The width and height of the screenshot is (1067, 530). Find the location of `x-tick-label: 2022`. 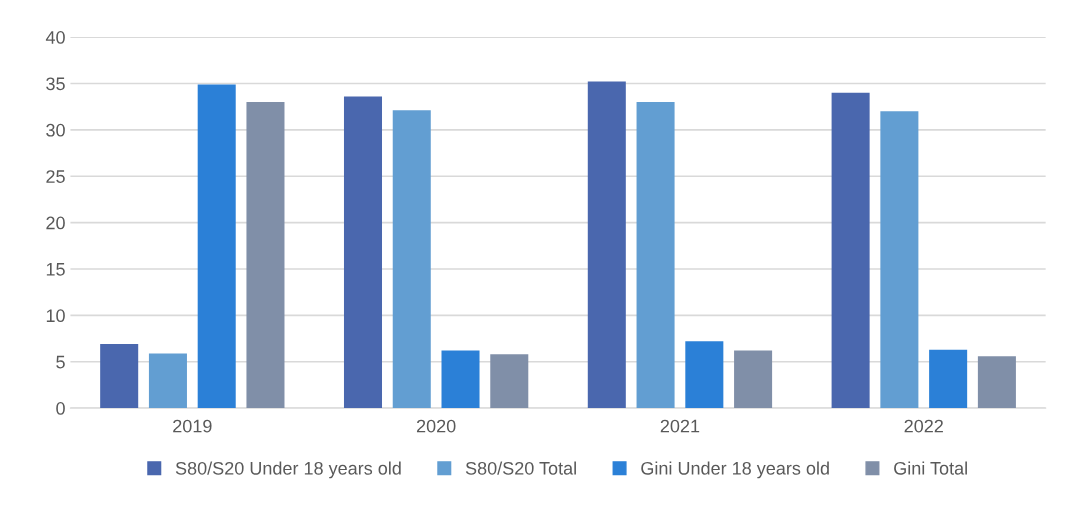

x-tick-label: 2022 is located at coordinates (923, 426).